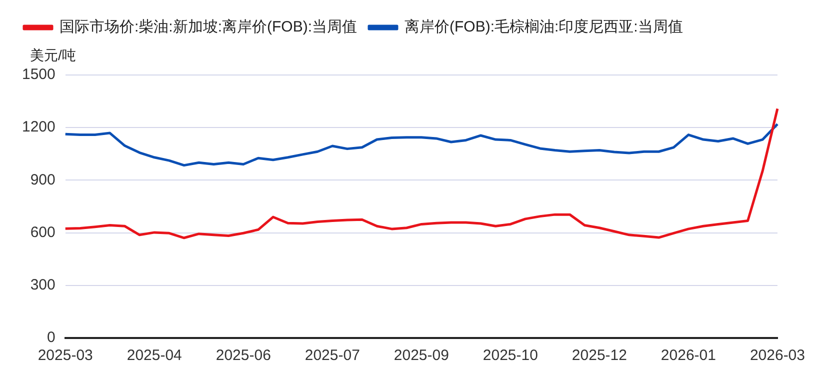 Image resolution: width=816 pixels, height=376 pixels. Describe the element at coordinates (39, 75) in the screenshot. I see `y-tick-label: 1500` at that location.